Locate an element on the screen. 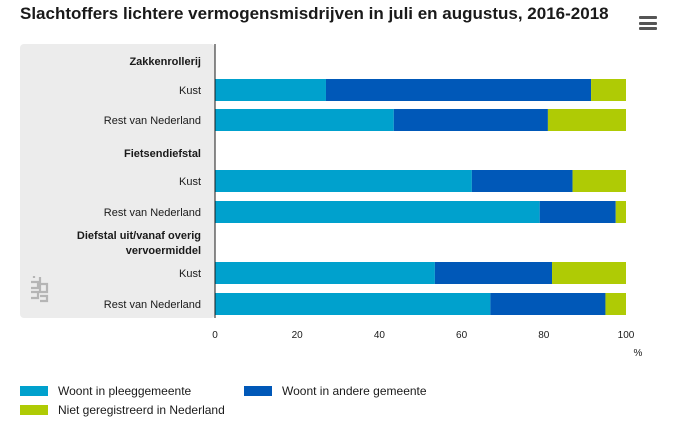  hamburger-menu-icon is located at coordinates (648, 23).